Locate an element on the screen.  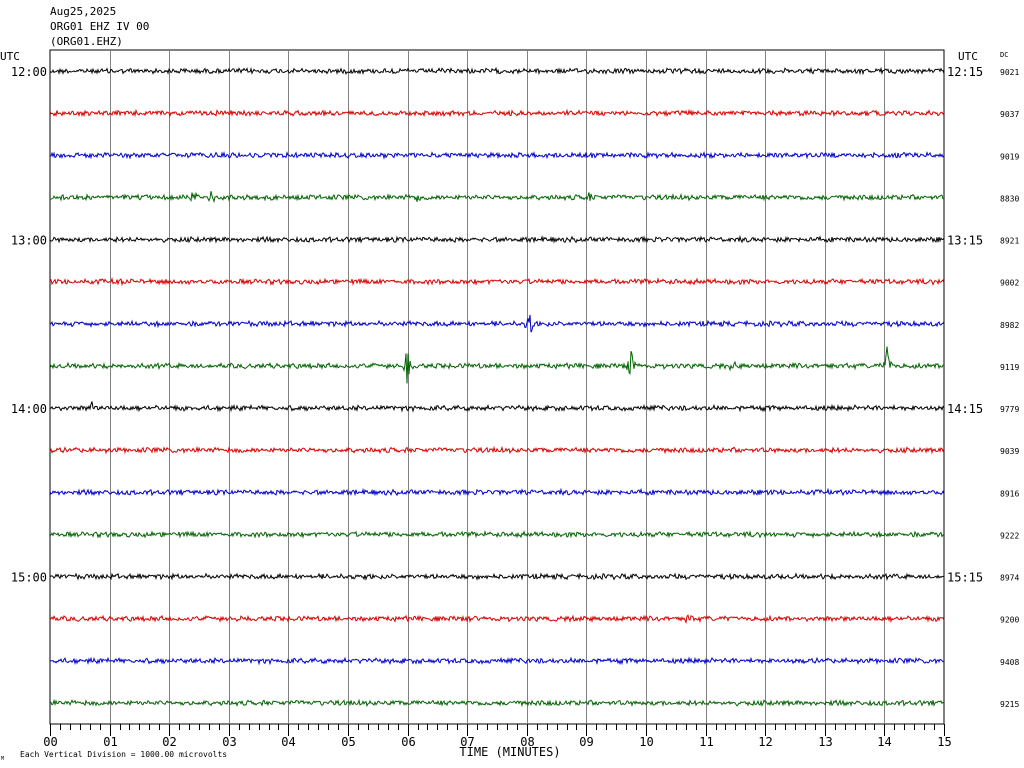
x-tick-label: 02 is located at coordinates (169, 742).